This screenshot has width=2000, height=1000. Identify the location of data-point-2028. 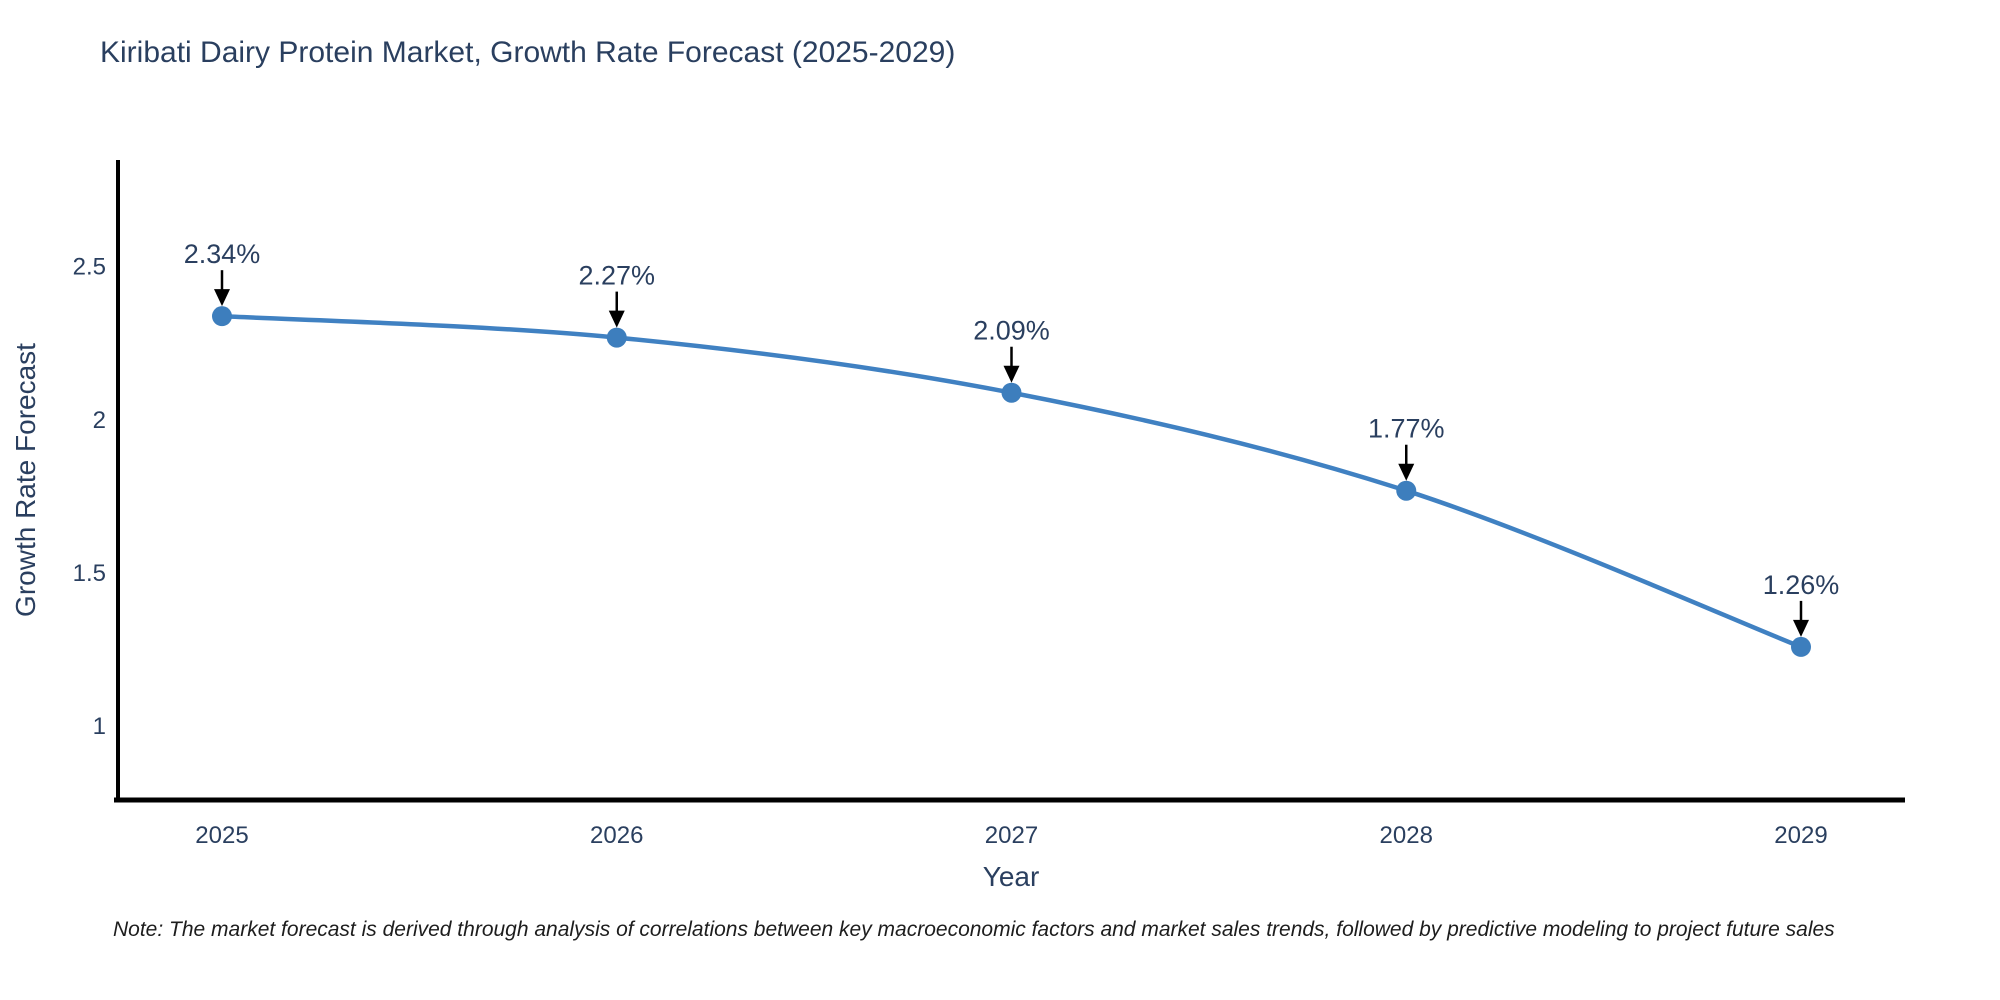
(1406, 490).